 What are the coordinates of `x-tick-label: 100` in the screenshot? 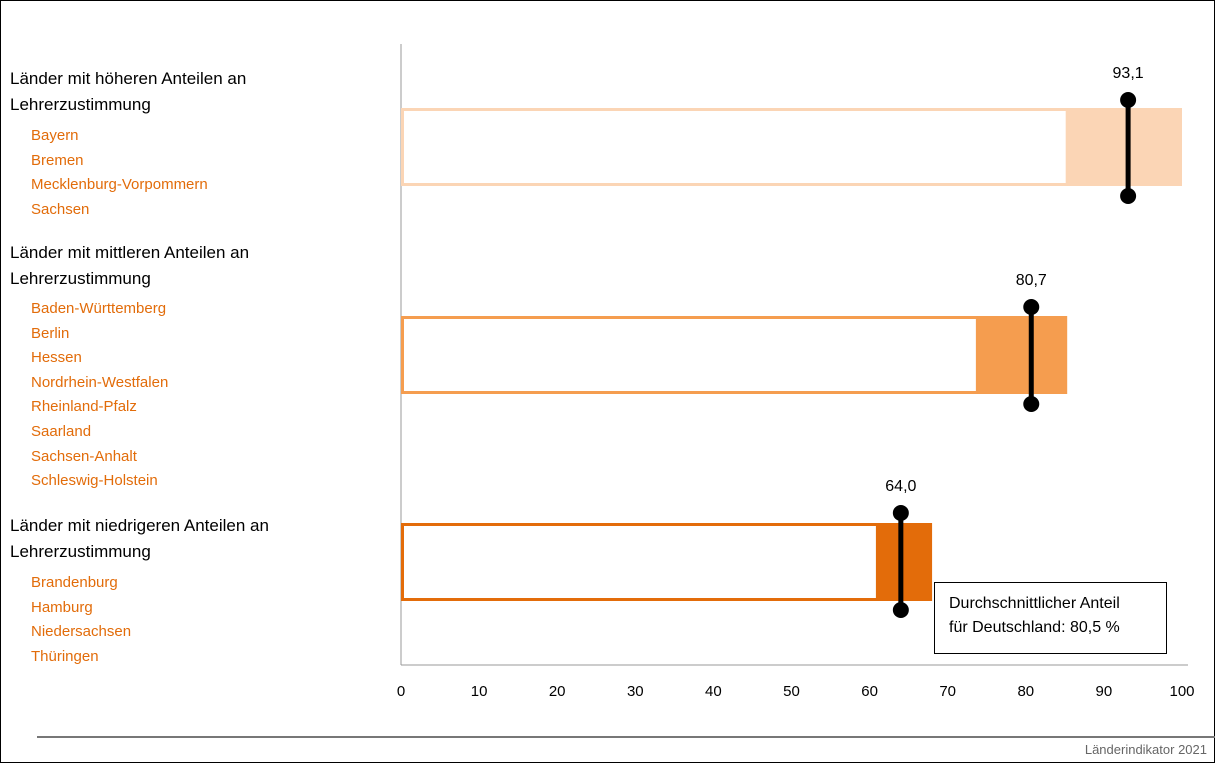 It's located at (1181, 691).